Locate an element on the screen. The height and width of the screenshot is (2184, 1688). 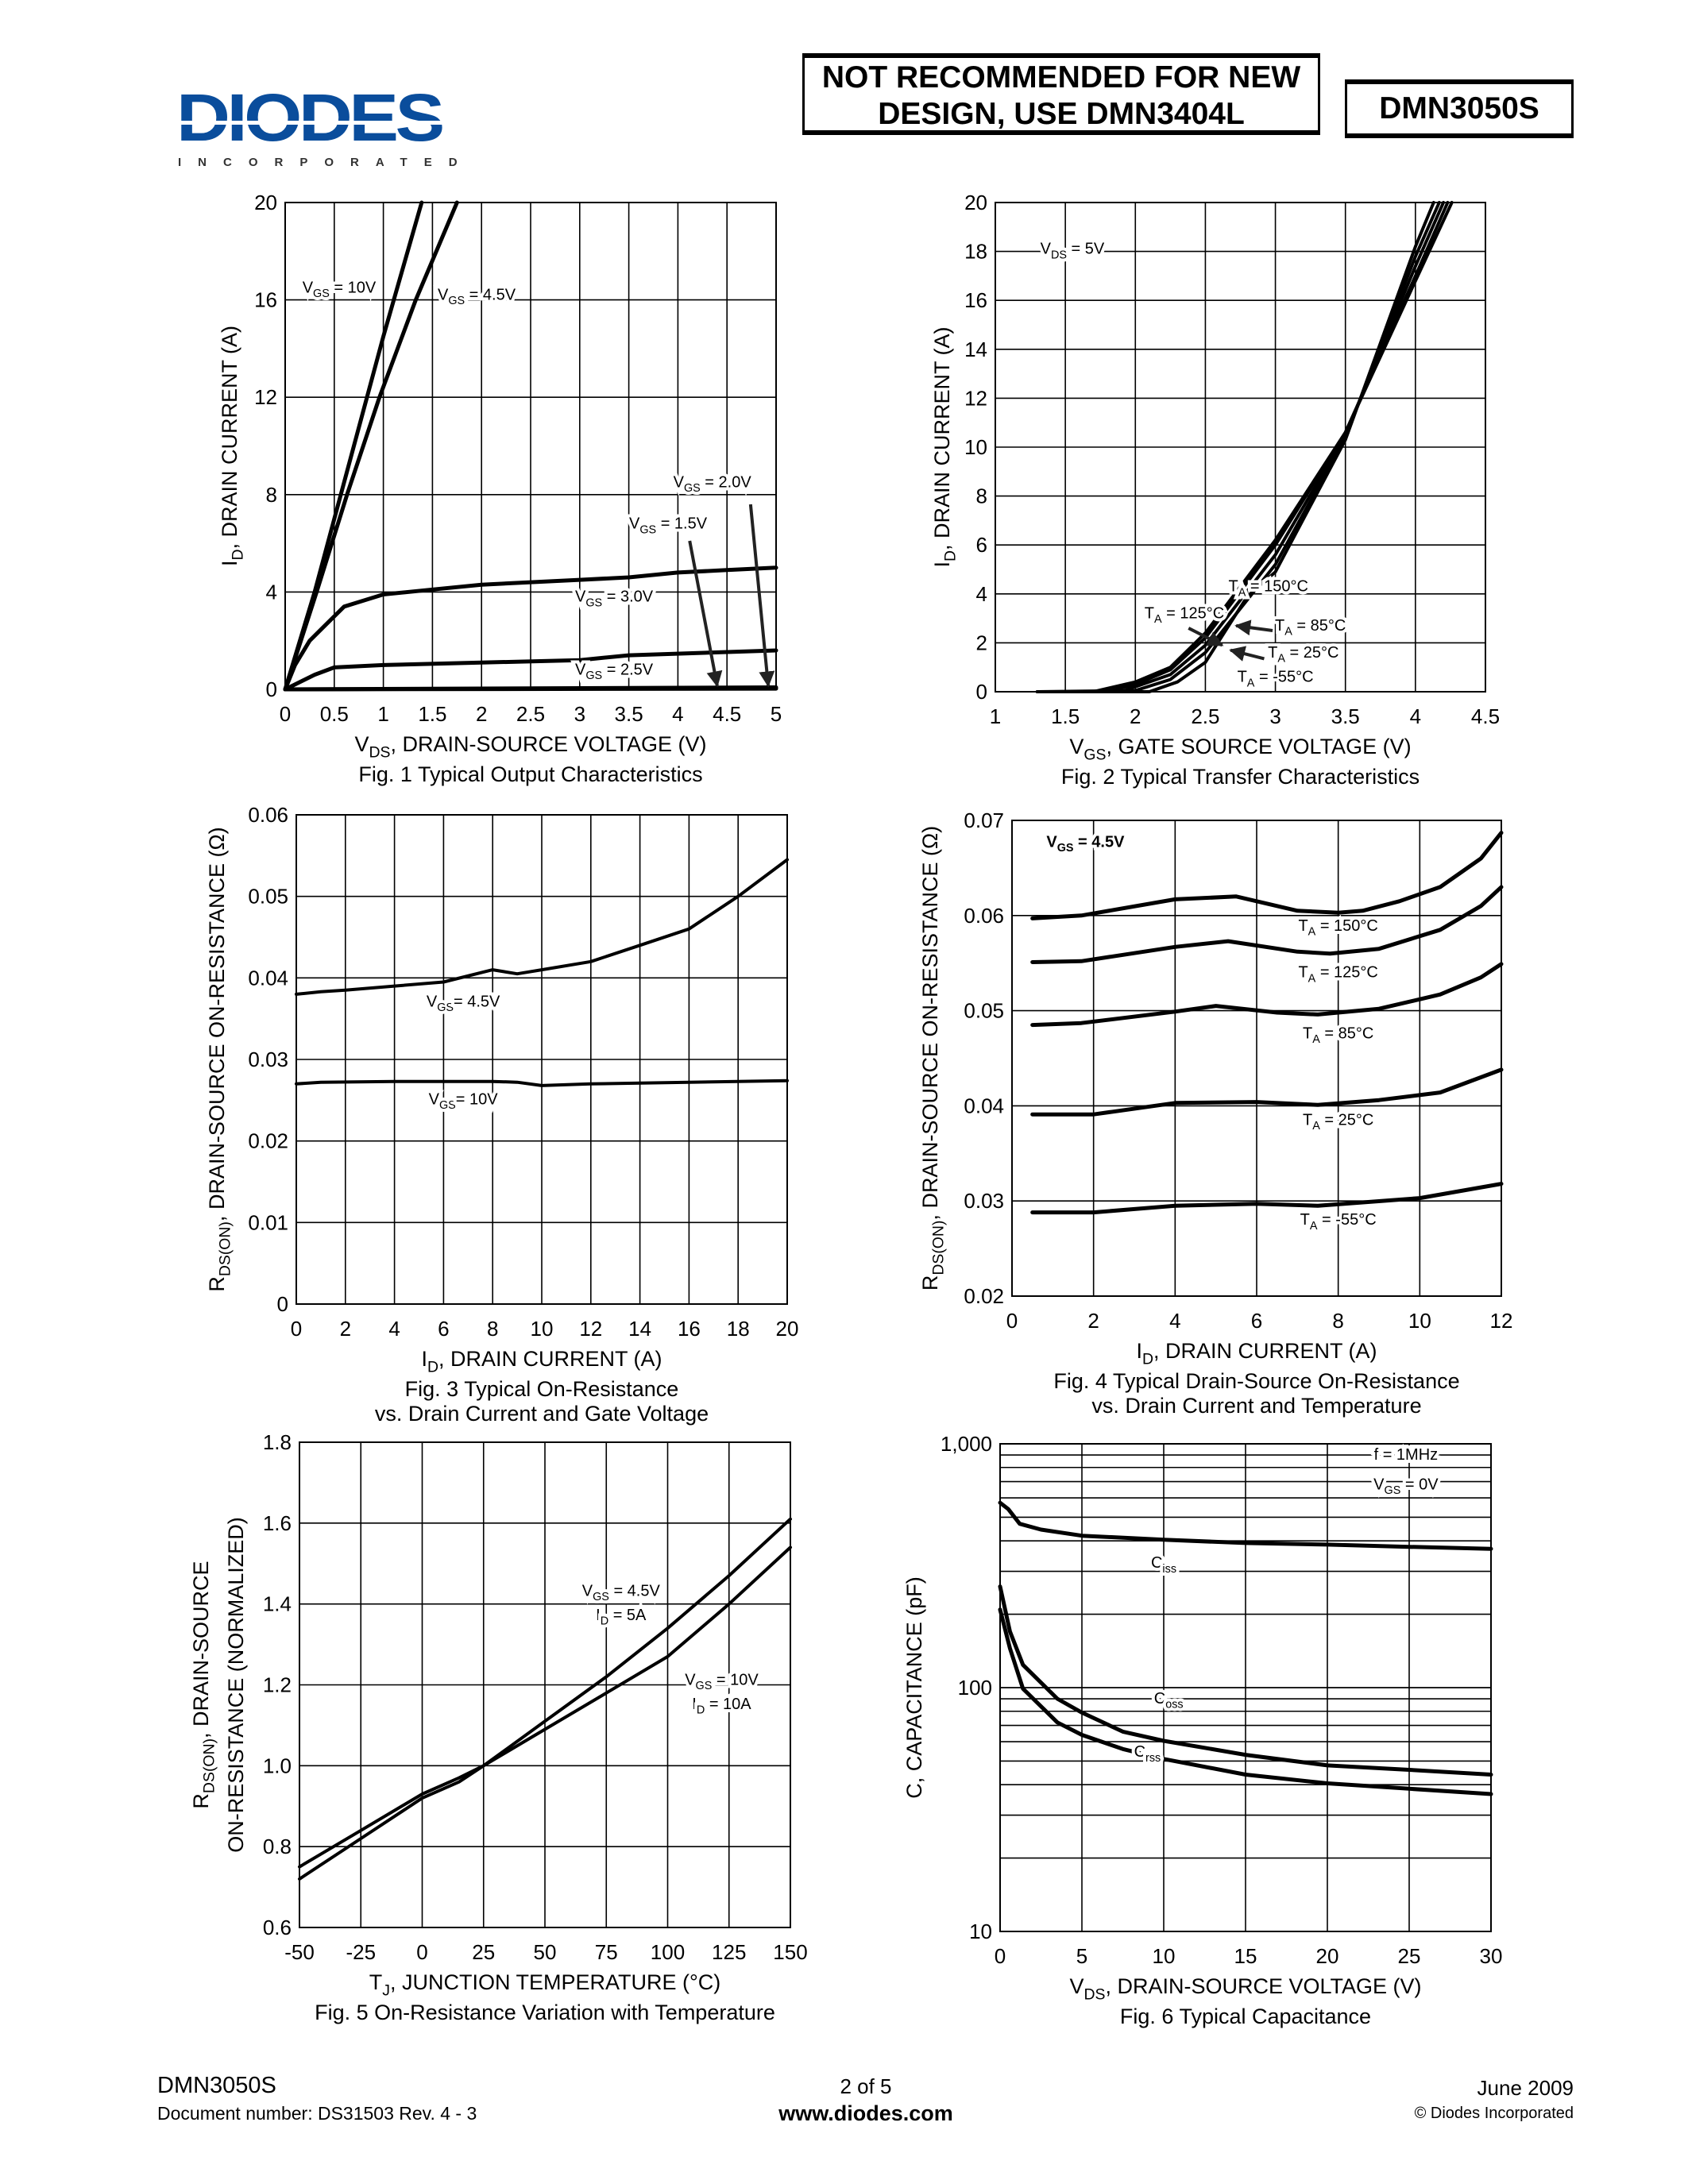
figure-caption: Fig. 1 Typical Output Characteristics is located at coordinates (530, 774).